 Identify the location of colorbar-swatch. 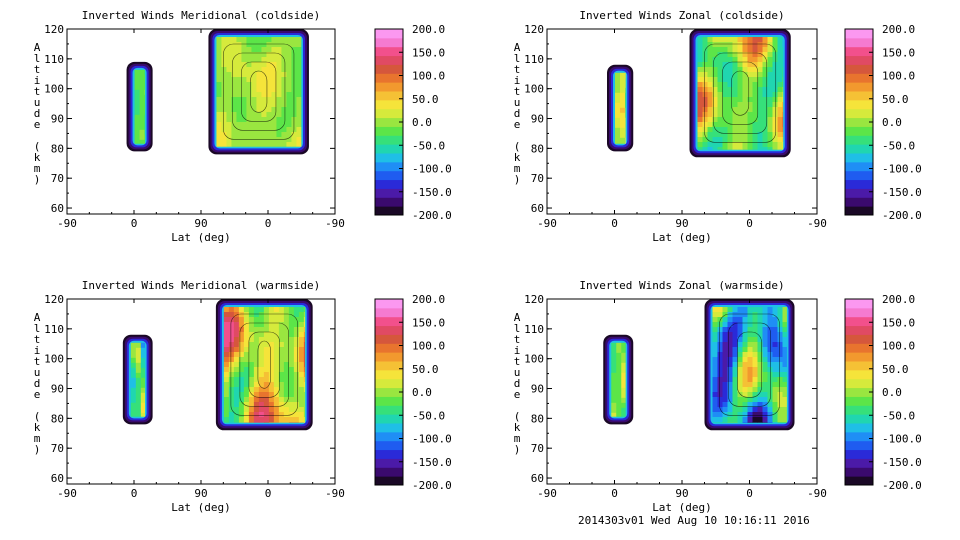
(389, 60).